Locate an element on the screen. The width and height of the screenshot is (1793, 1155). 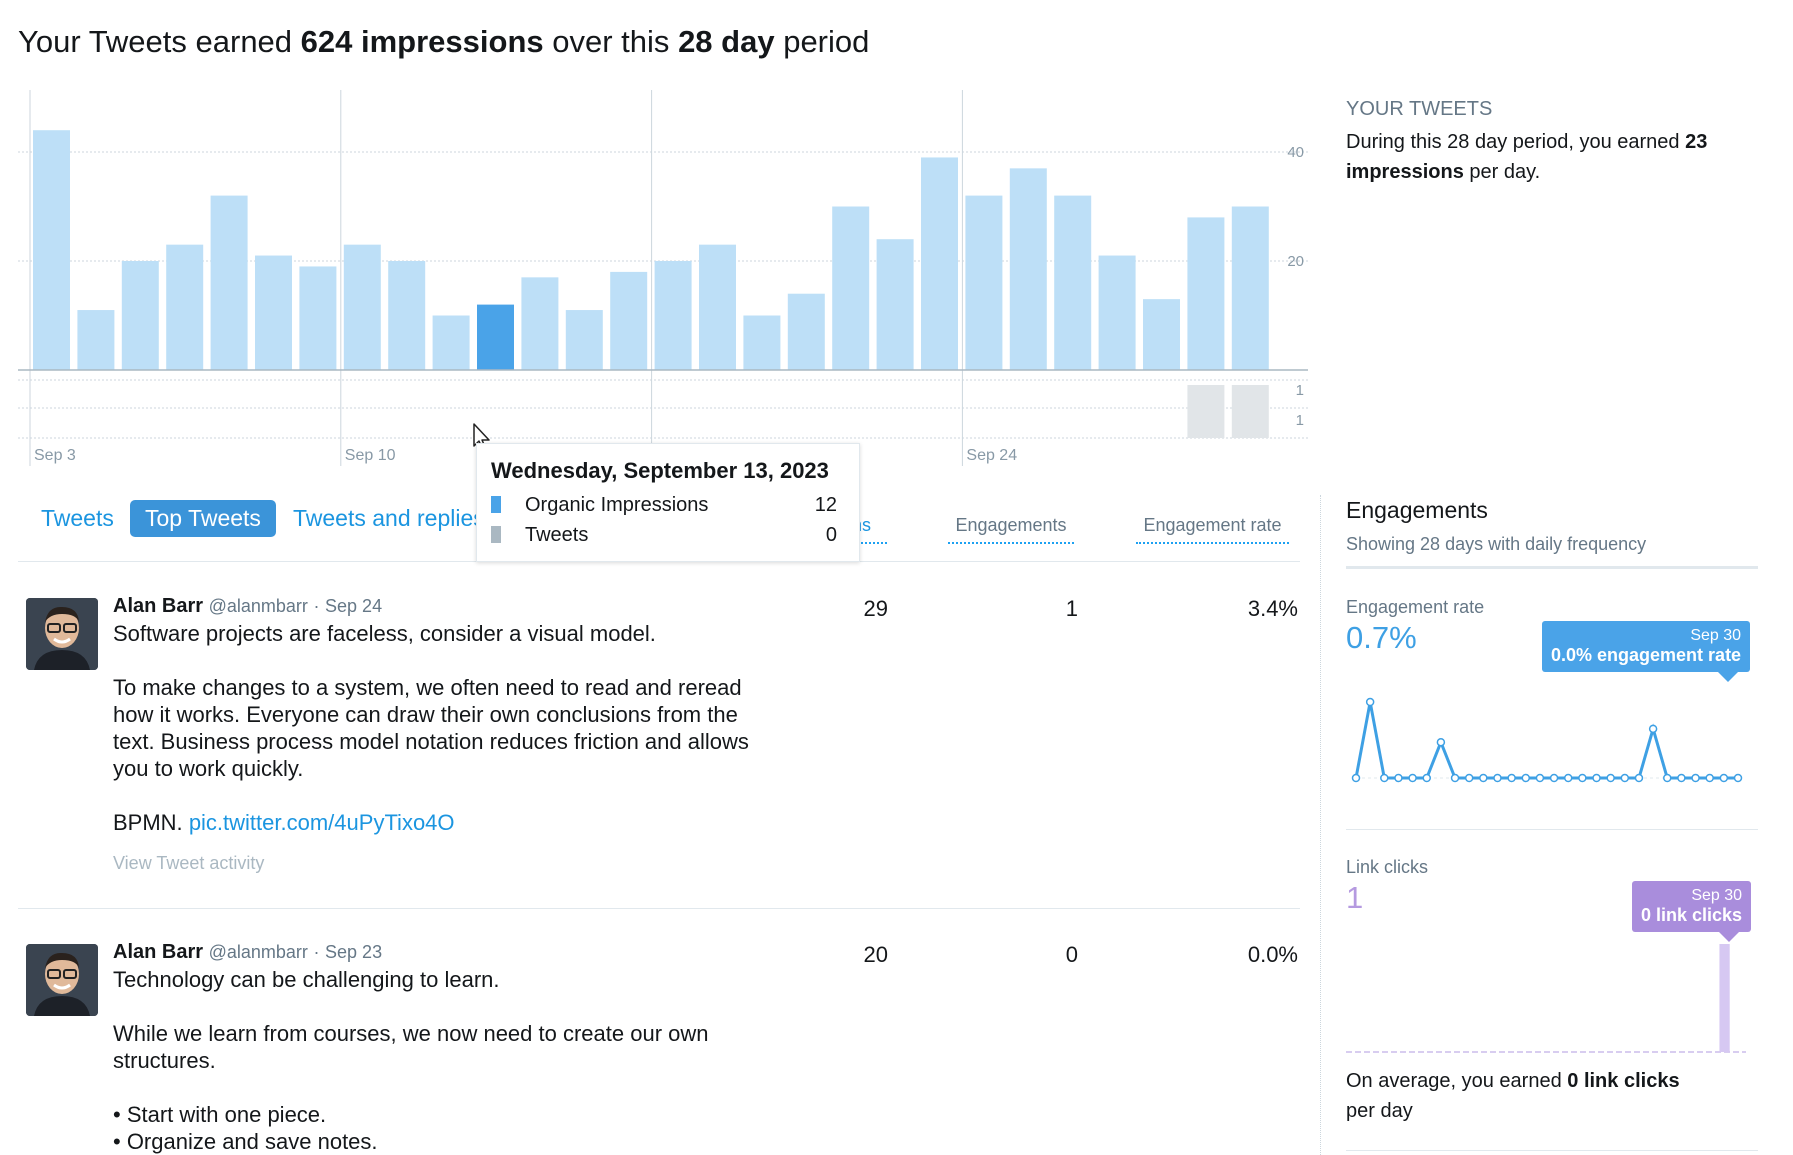
engagement-rate-value: 0.7% is located at coordinates (1381, 637).